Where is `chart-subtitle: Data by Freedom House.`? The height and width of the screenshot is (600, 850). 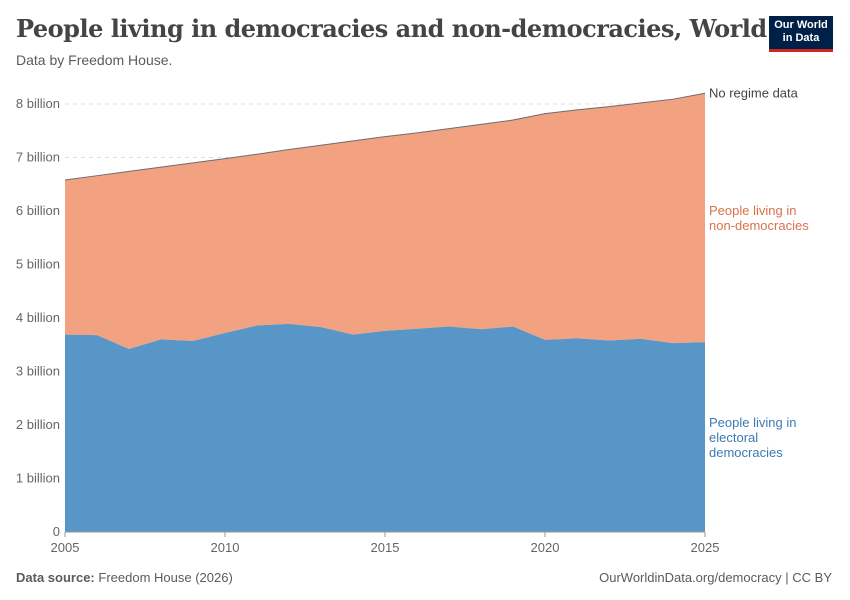 chart-subtitle: Data by Freedom House. is located at coordinates (94, 60).